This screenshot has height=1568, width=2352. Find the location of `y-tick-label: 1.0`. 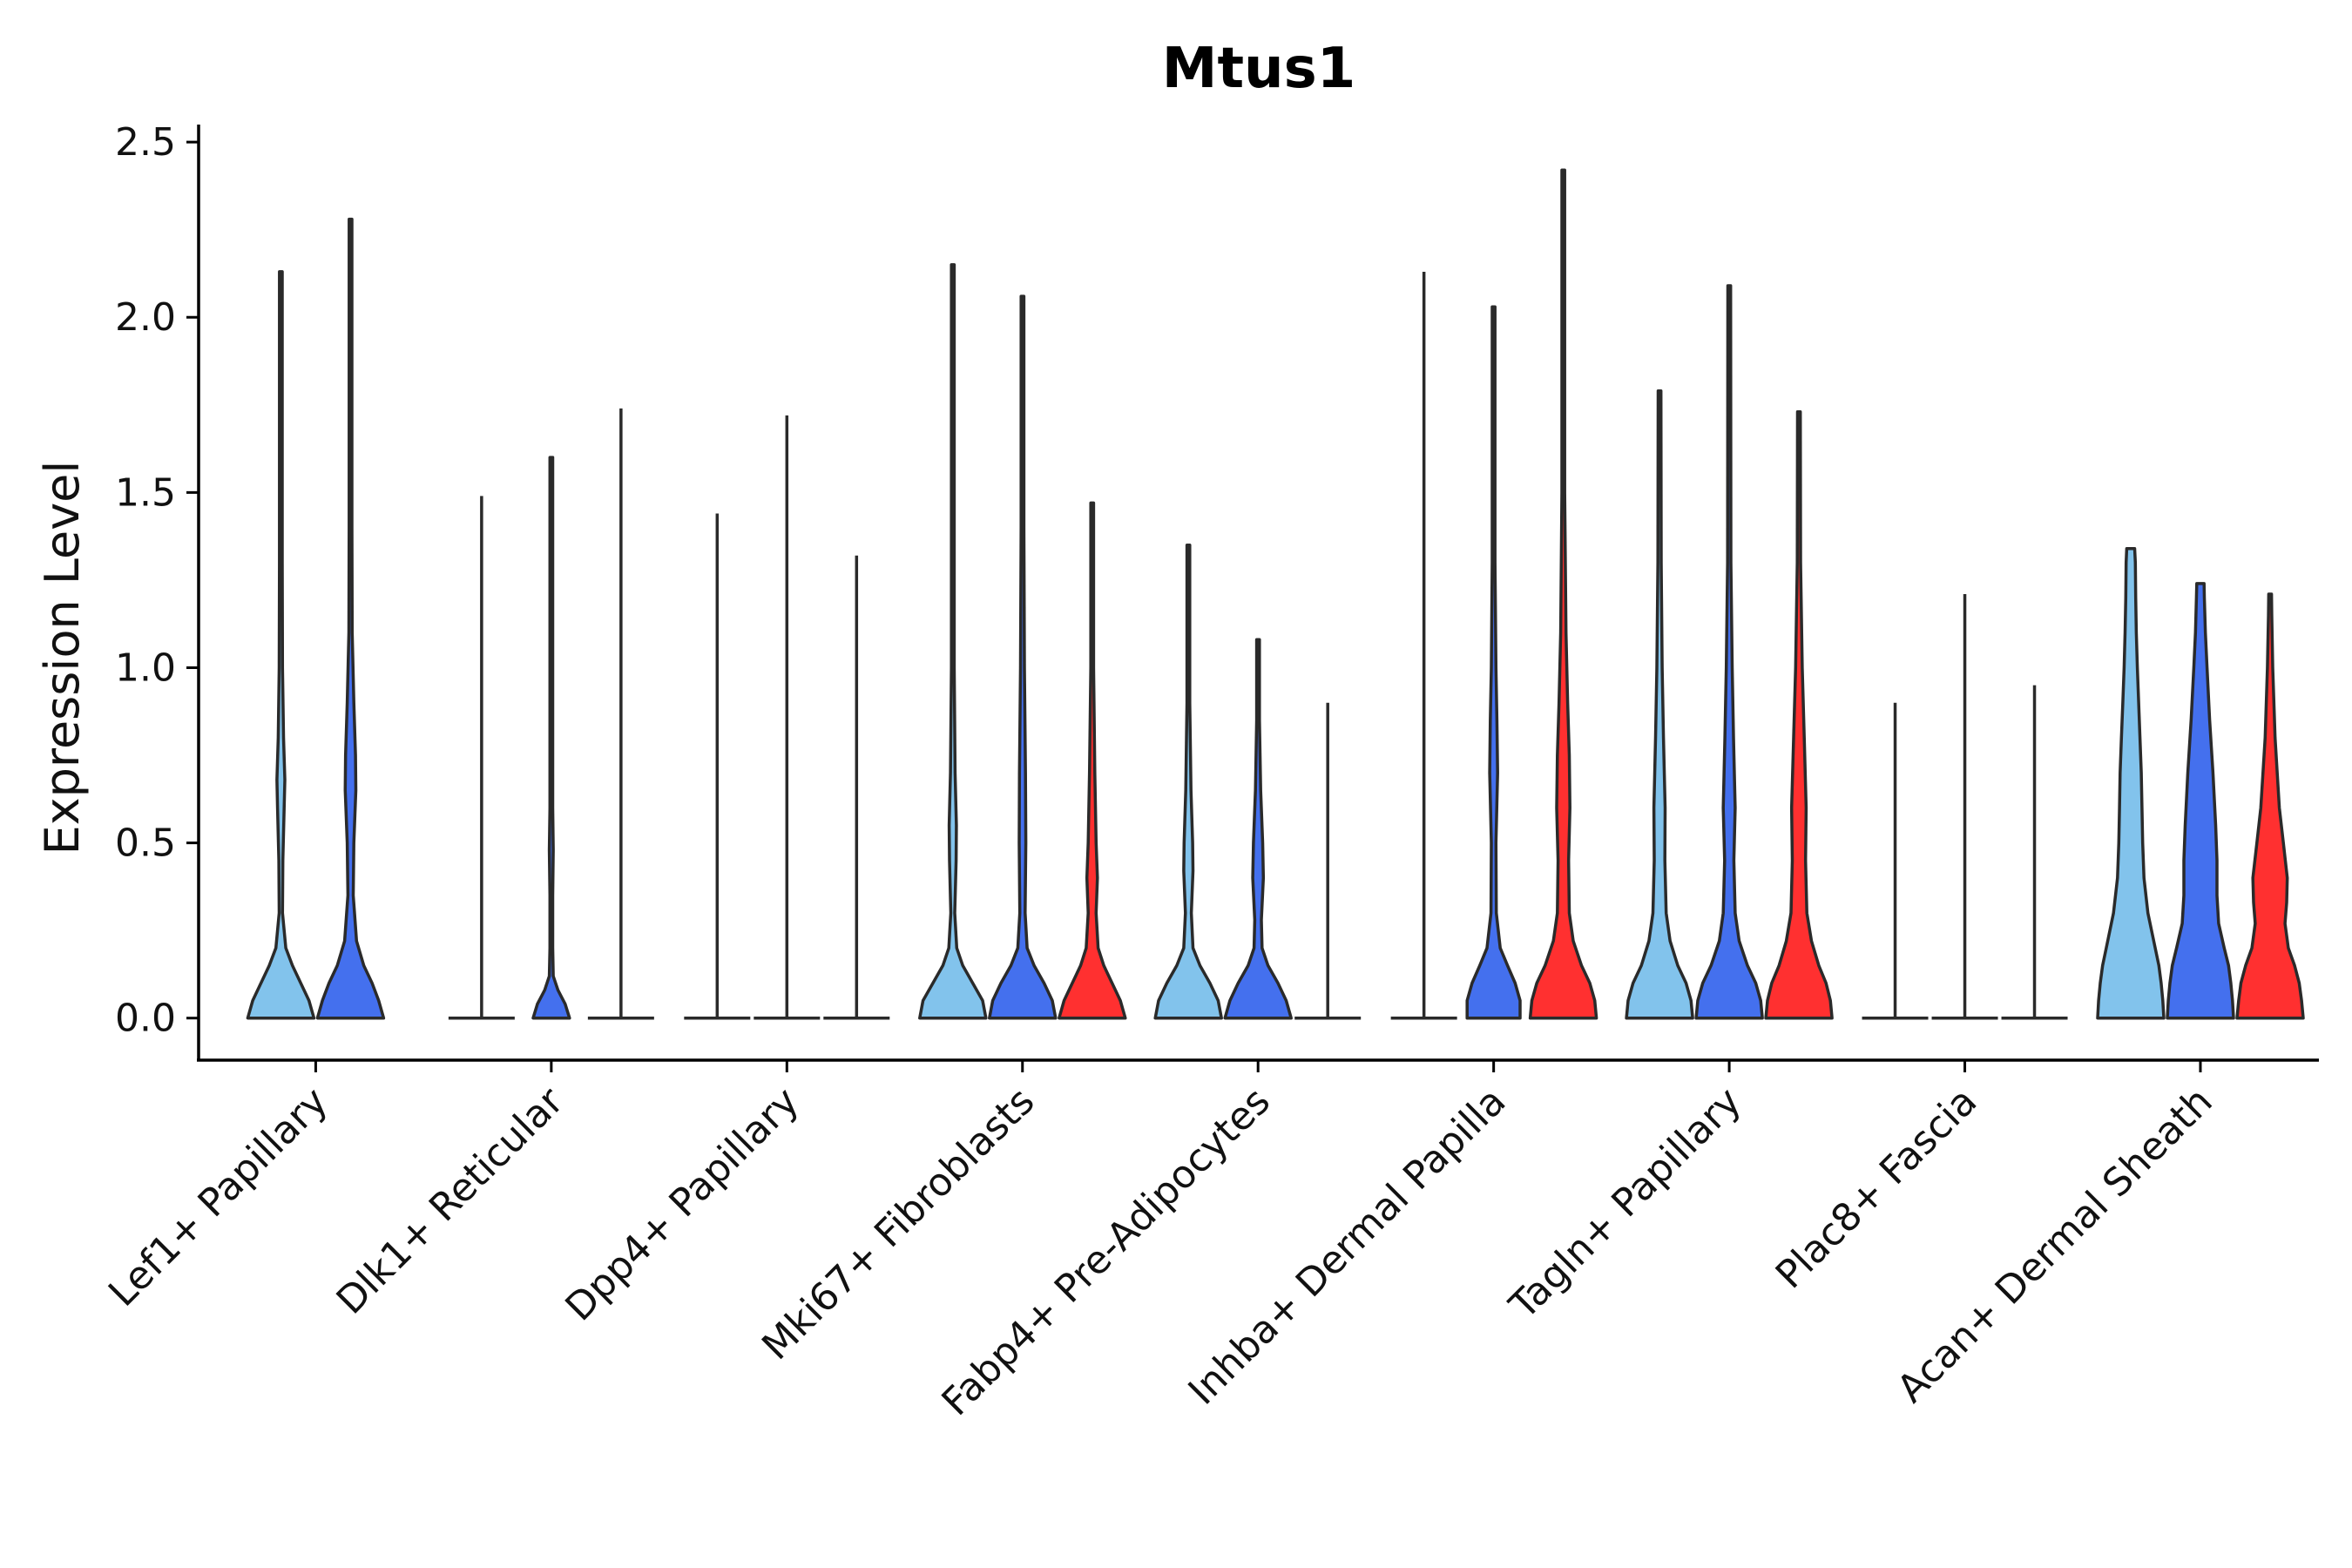

y-tick-label: 1.0 is located at coordinates (145, 667).